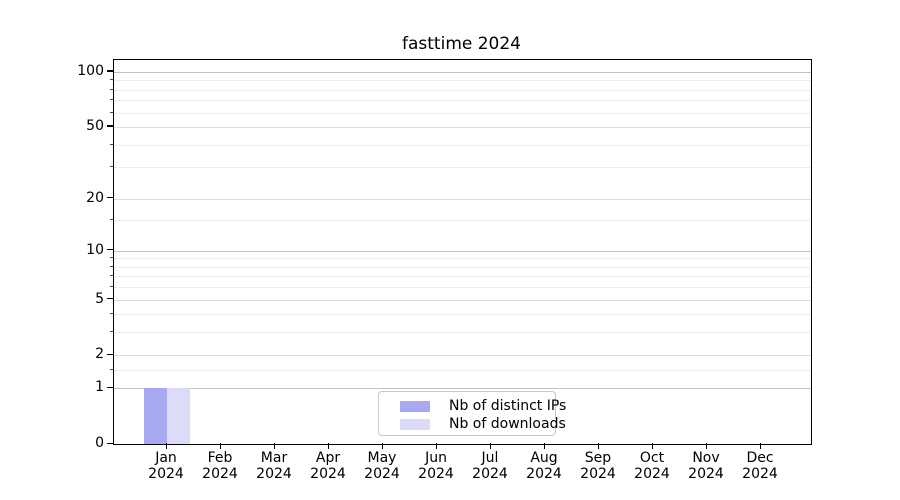 This screenshot has width=900, height=500. Describe the element at coordinates (274, 458) in the screenshot. I see `x-tick-month: Mar` at that location.